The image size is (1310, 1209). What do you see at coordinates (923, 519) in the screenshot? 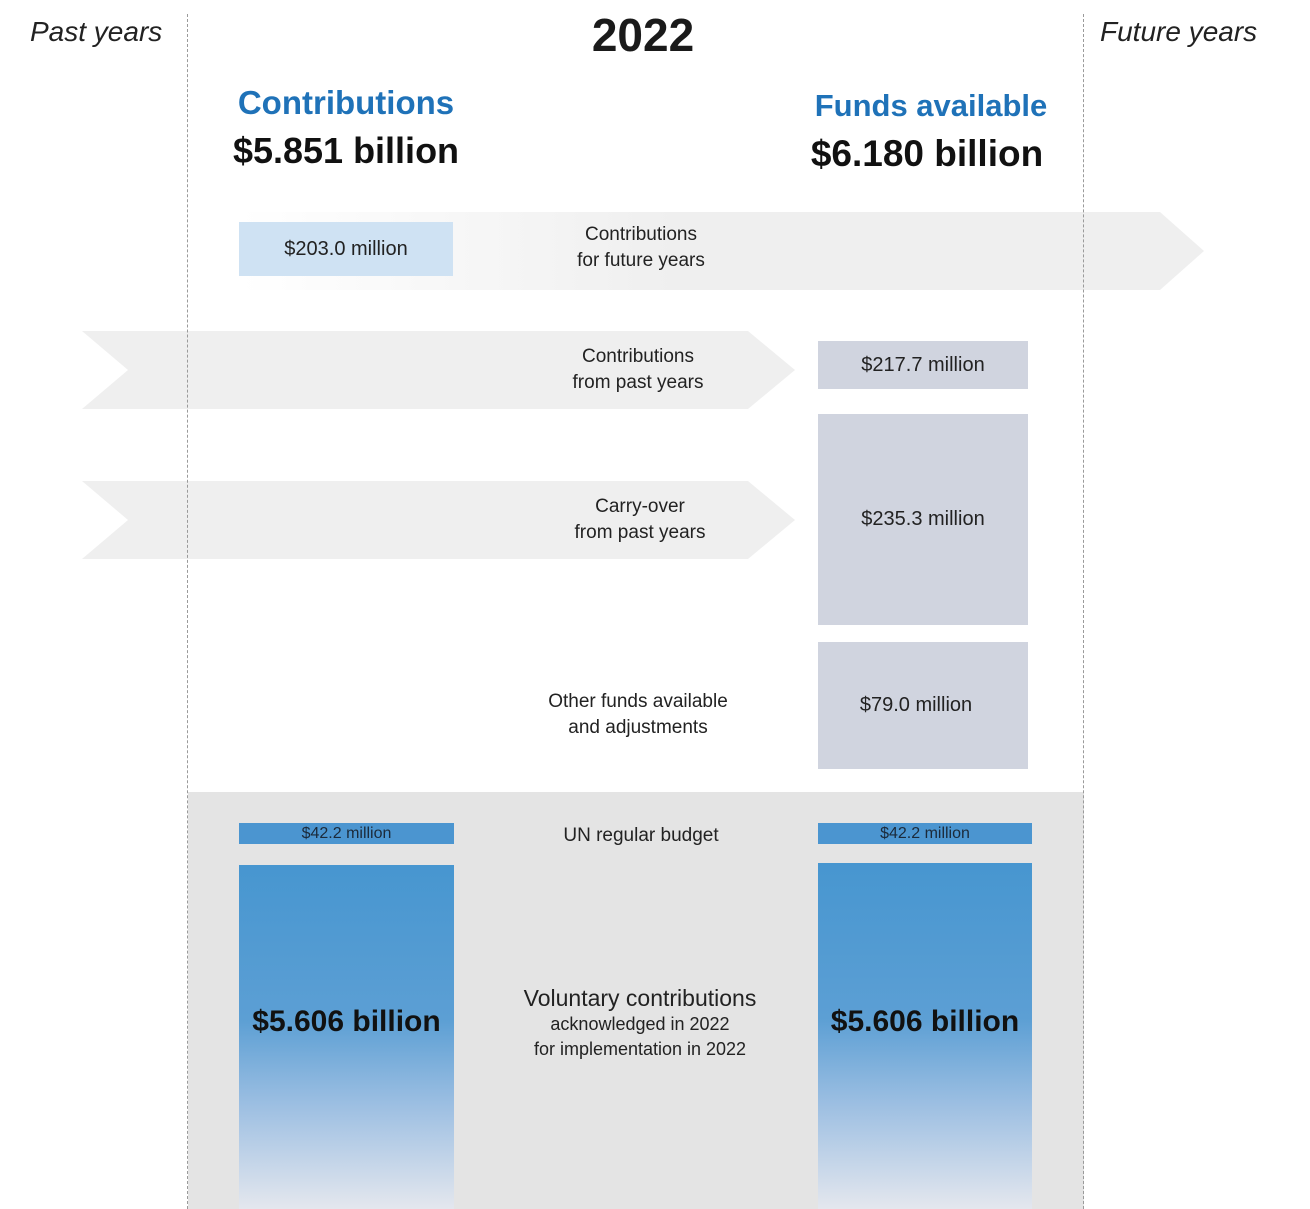
I see `carry-over-funds-box: $235.3 million` at bounding box center [923, 519].